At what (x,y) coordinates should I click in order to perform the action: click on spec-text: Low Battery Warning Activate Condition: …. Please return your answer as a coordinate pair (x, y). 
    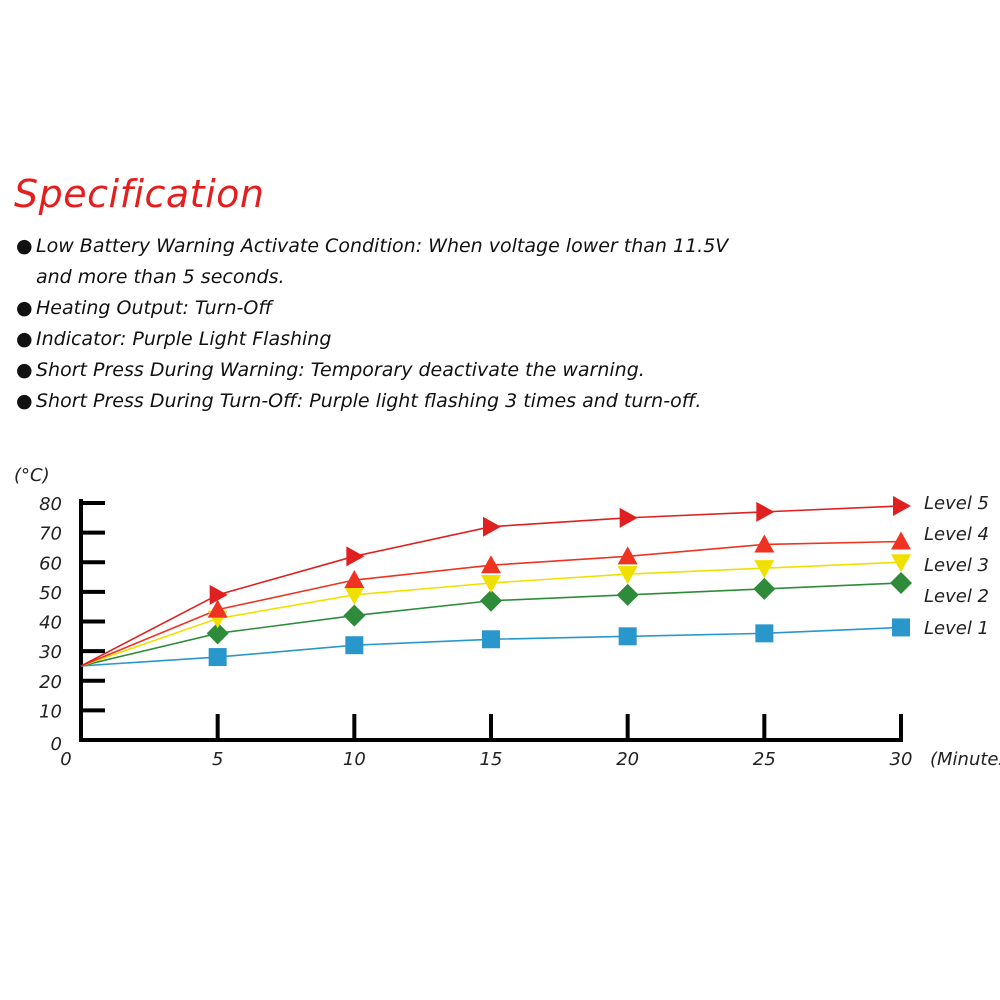
    Looking at the image, I should click on (382, 246).